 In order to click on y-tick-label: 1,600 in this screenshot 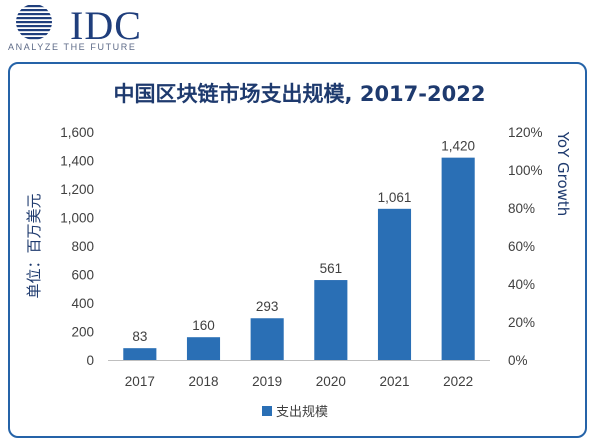, I will do `click(77, 132)`.